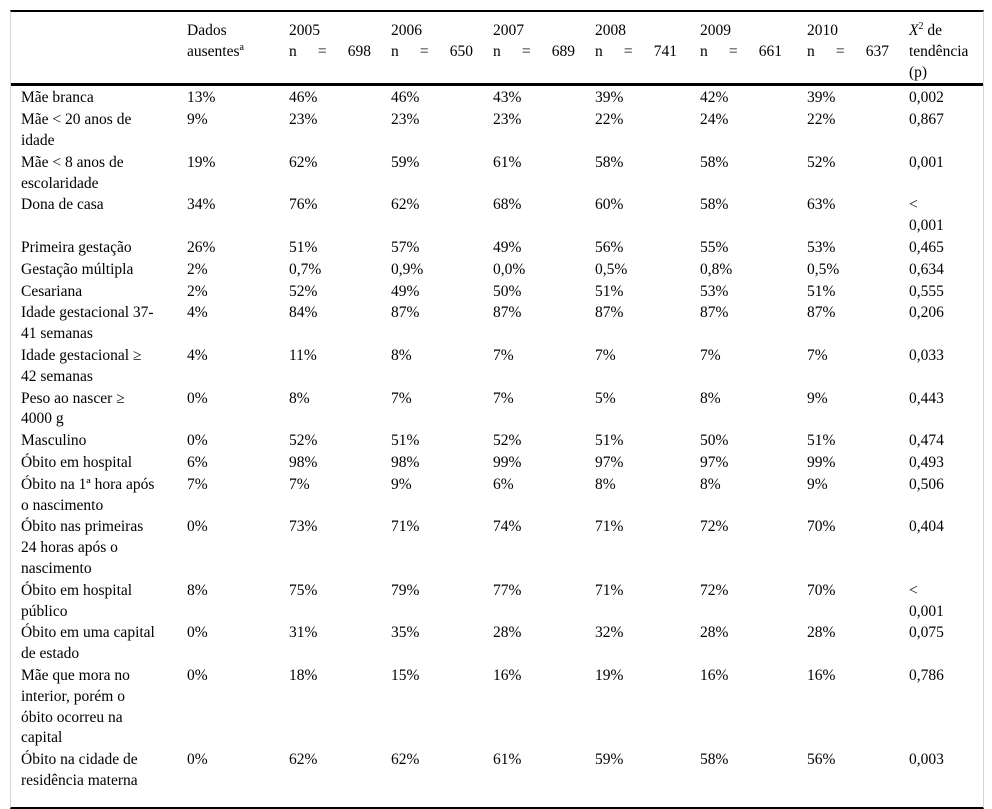  What do you see at coordinates (821, 98) in the screenshot?
I see `year-value: 39%` at bounding box center [821, 98].